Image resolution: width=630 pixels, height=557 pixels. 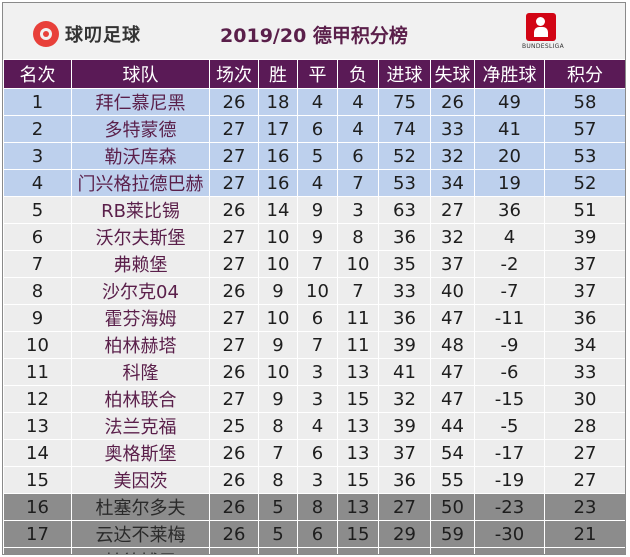 What do you see at coordinates (140, 534) in the screenshot?
I see `team-cell: 云达不莱梅` at bounding box center [140, 534].